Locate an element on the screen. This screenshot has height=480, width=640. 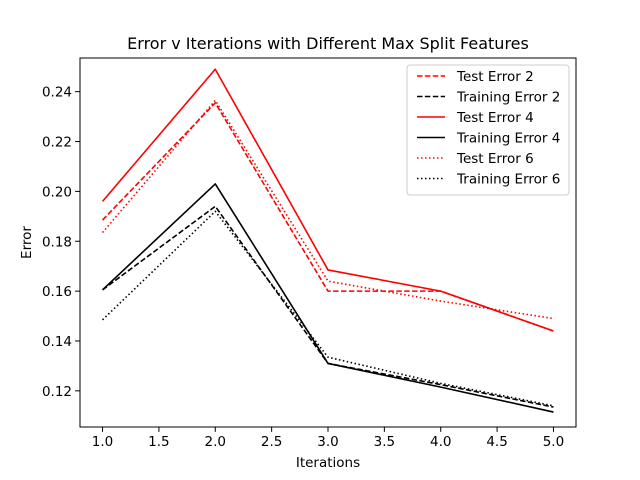
x-tick-label: 3.0 is located at coordinates (327, 442).